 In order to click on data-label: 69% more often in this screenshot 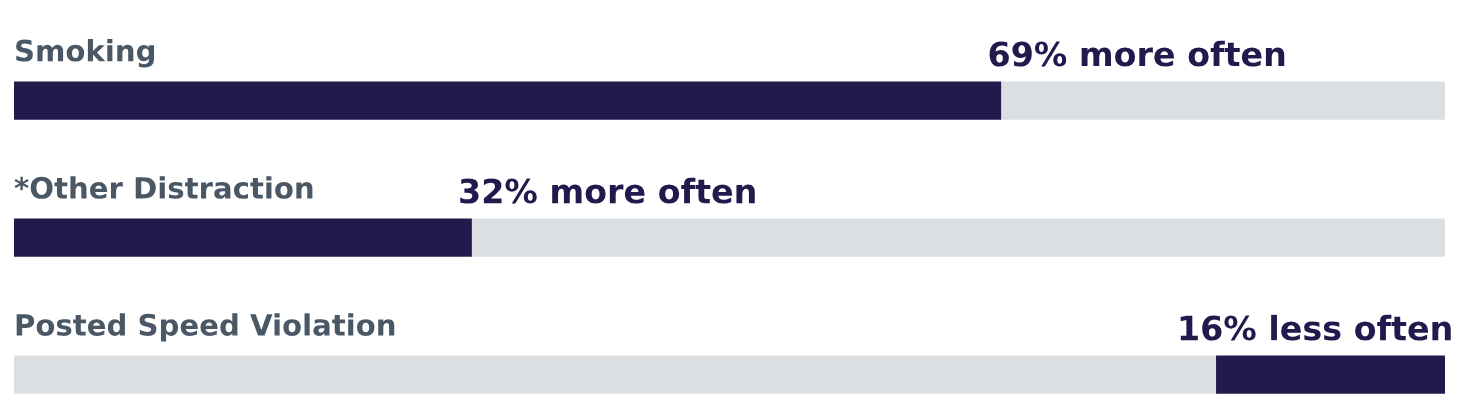, I will do `click(1137, 53)`.